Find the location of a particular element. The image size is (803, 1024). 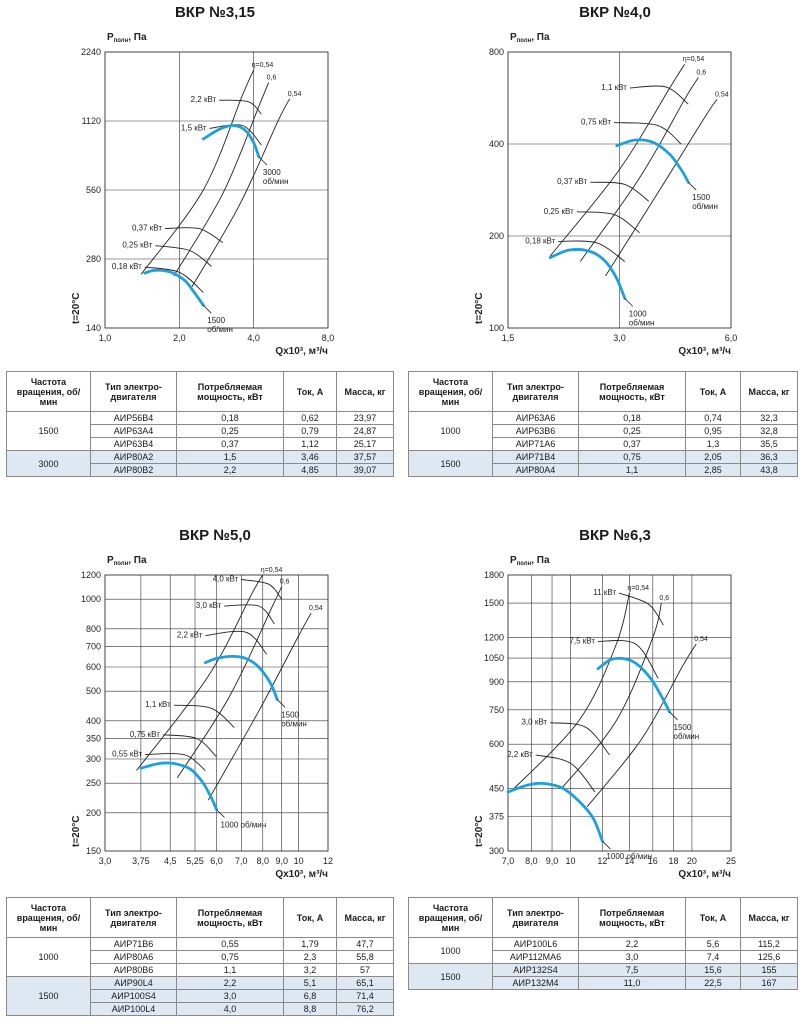

x-tick-label: 20 is located at coordinates (692, 861).